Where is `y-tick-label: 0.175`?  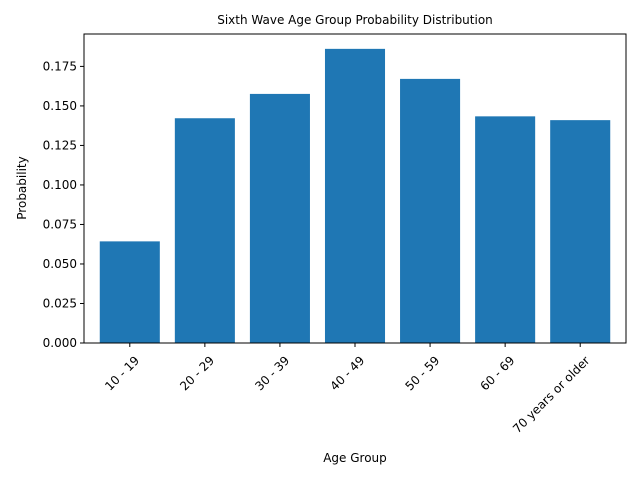
y-tick-label: 0.175 is located at coordinates (60, 66).